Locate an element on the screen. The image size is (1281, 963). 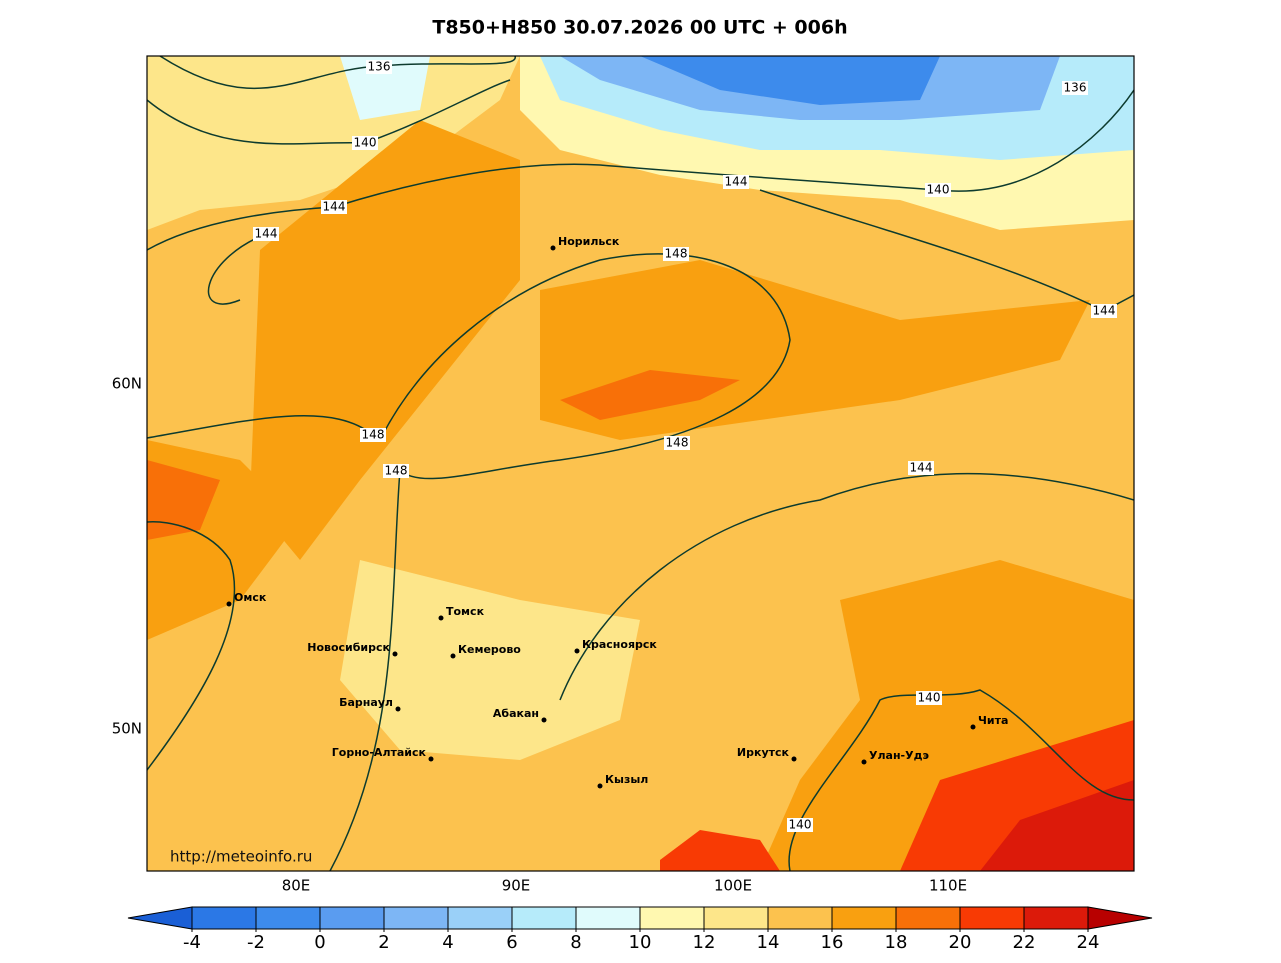
city-label: Омск is located at coordinates (250, 597).